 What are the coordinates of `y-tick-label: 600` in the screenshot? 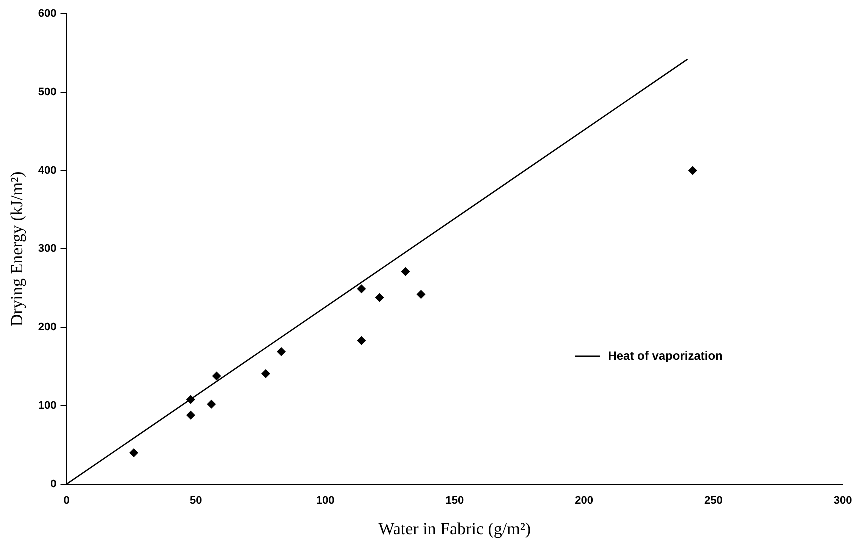 It's located at (47, 14).